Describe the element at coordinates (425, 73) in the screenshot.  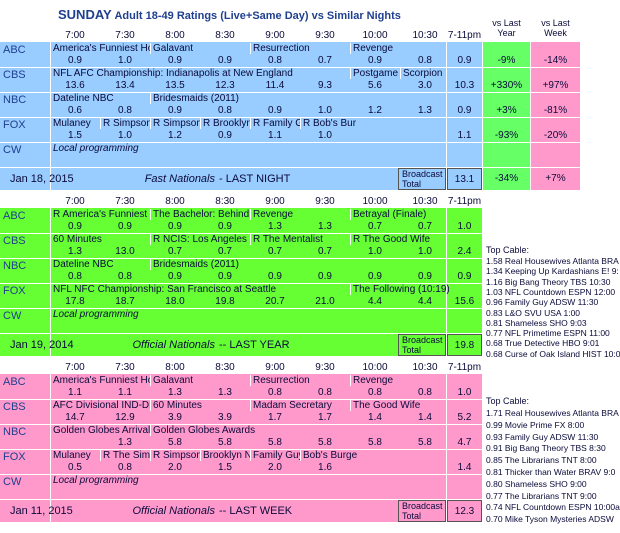
I see `show-name: Scorpion` at that location.